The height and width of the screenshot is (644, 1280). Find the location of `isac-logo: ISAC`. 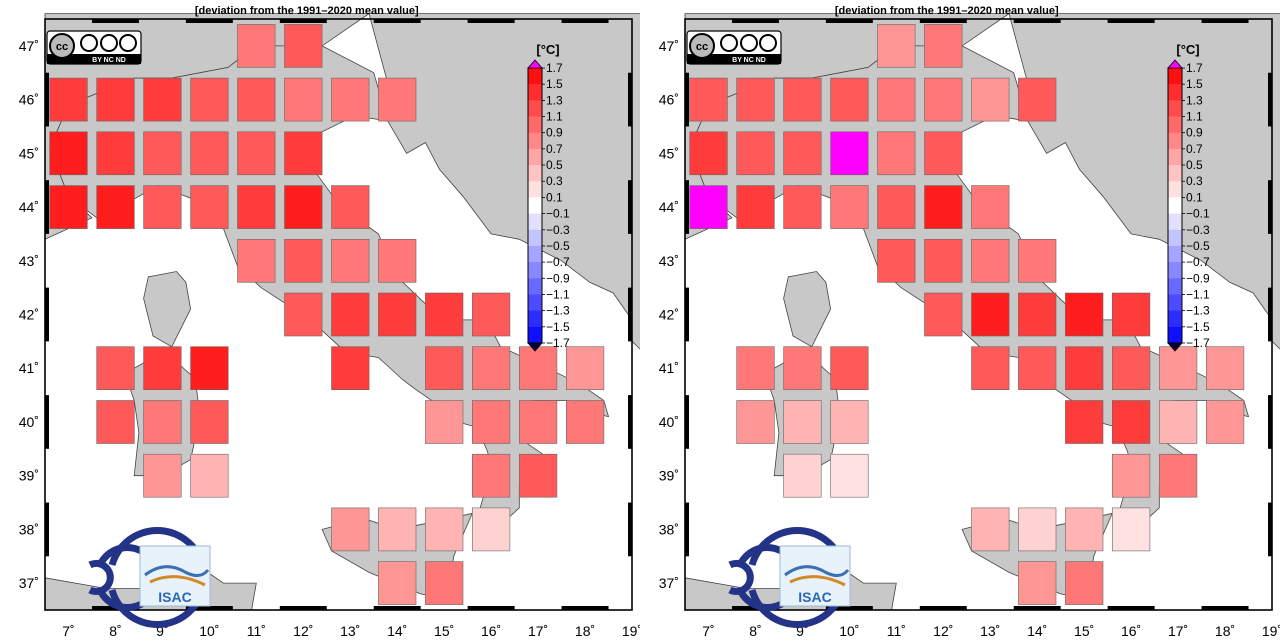

isac-logo: ISAC is located at coordinates (175, 576).